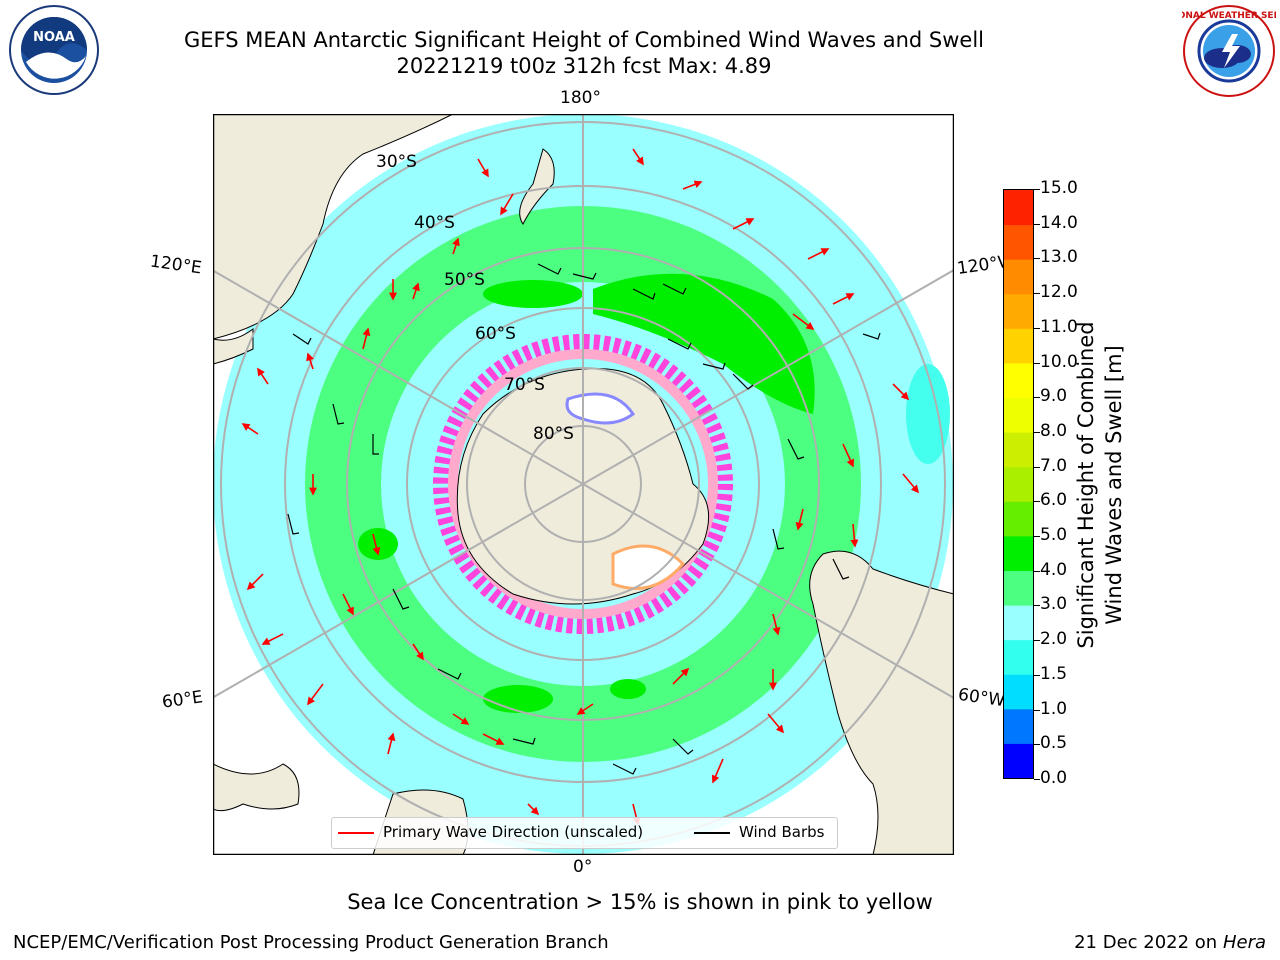  Describe the element at coordinates (1054, 500) in the screenshot. I see `colorbar-tick-label: 6.0` at that location.